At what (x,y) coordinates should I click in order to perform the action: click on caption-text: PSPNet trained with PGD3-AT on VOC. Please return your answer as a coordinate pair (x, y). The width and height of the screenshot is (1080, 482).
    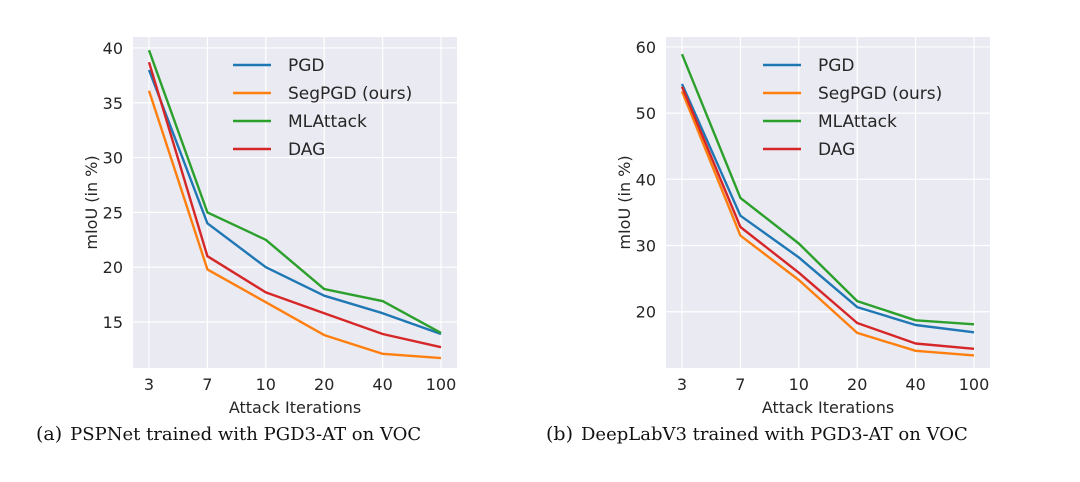
    Looking at the image, I should click on (245, 434).